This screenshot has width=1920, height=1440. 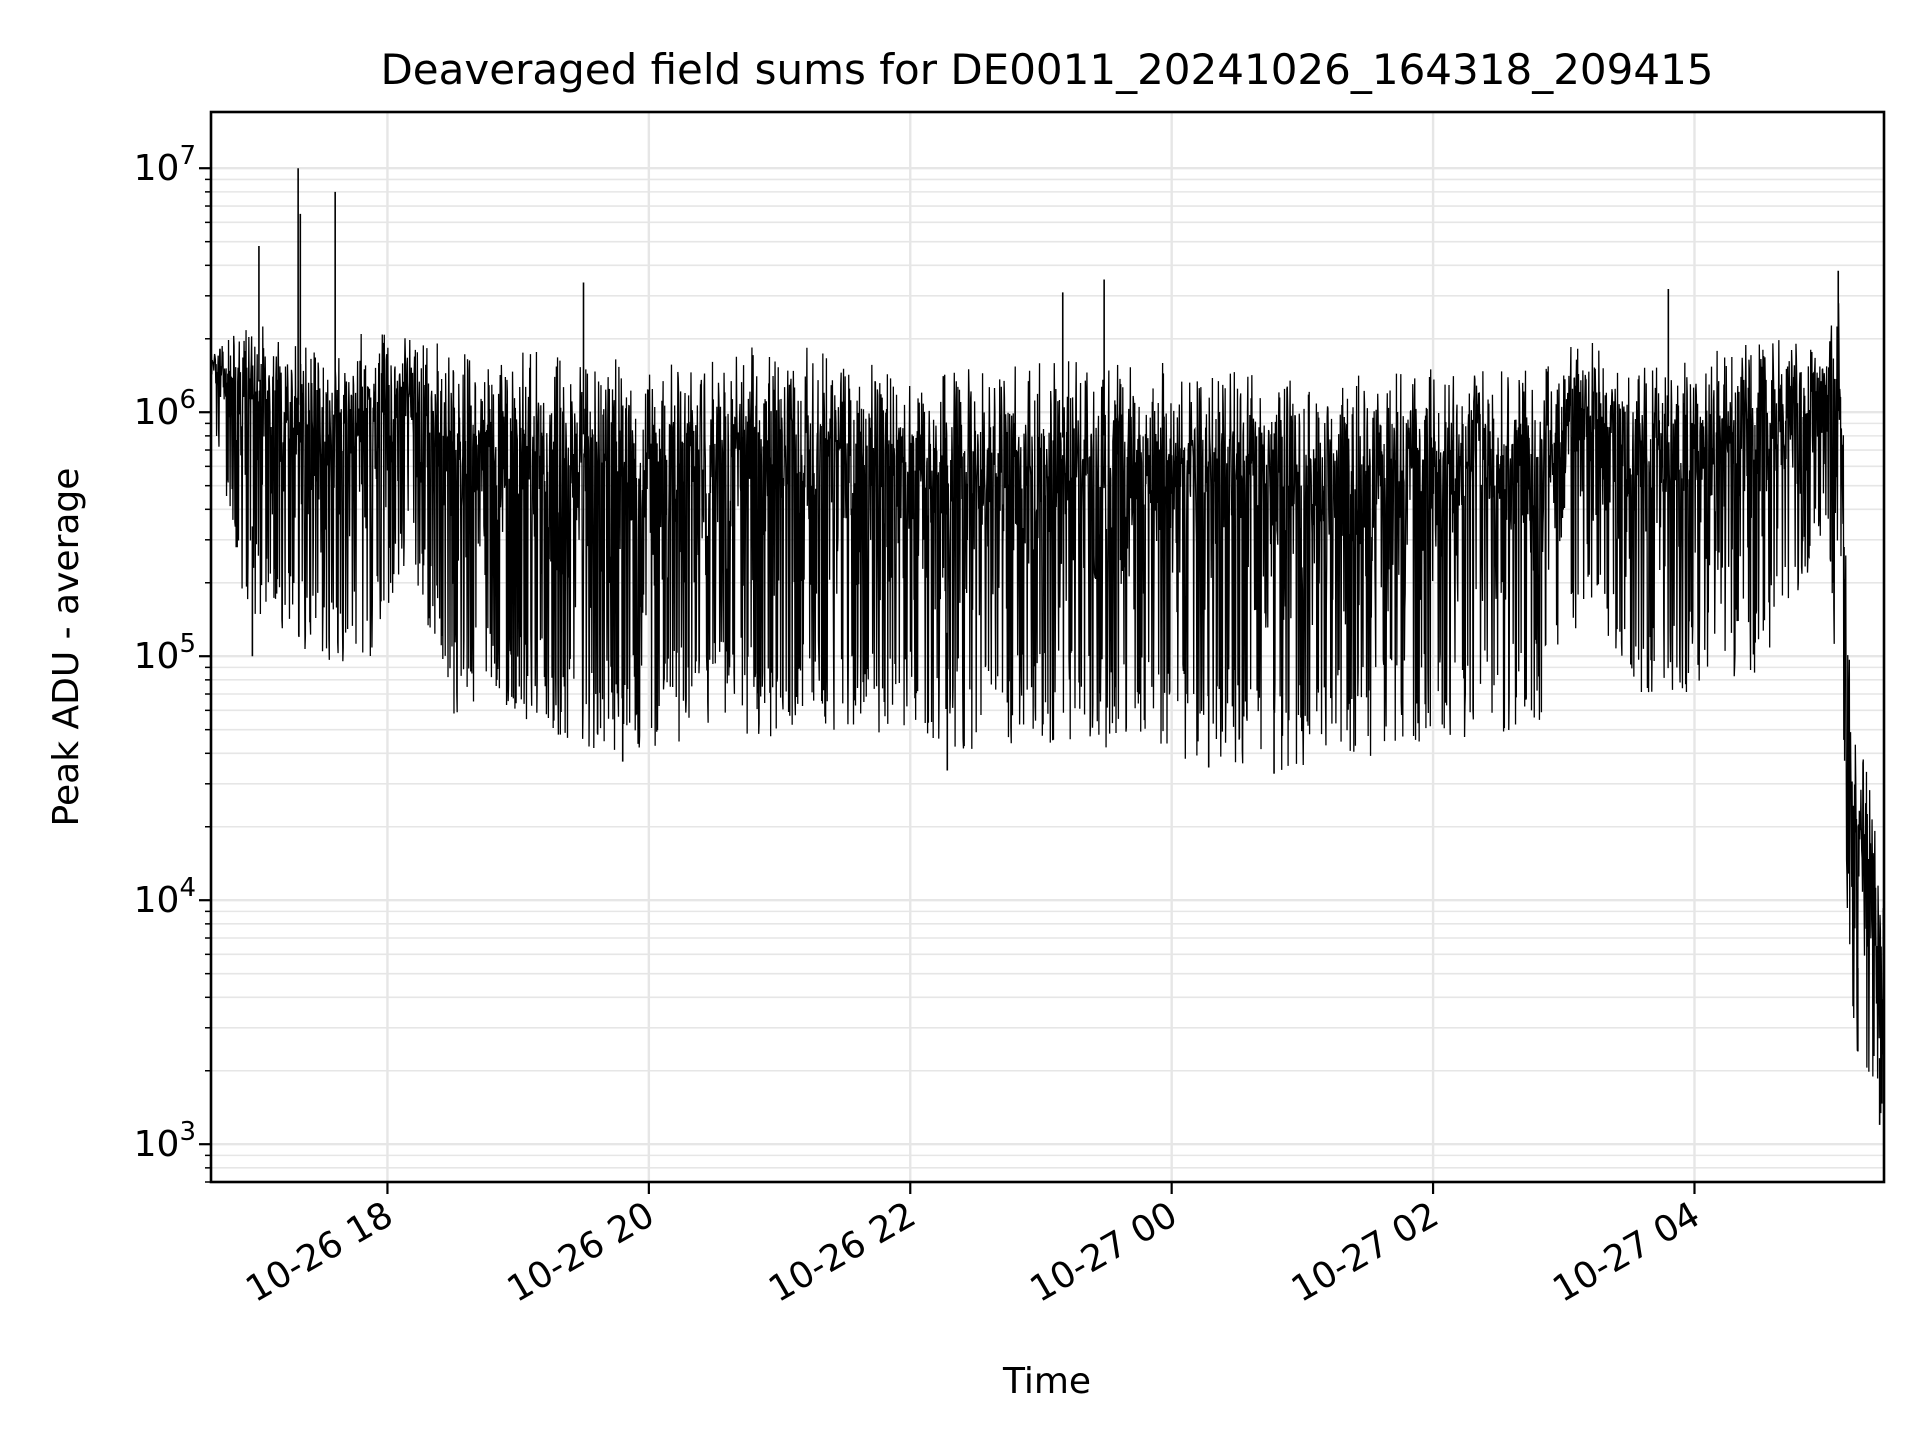 I want to click on y-axis-ticks: 10³ 10⁴ 10⁵ 10⁶ 10⁷, so click(x=172, y=662).